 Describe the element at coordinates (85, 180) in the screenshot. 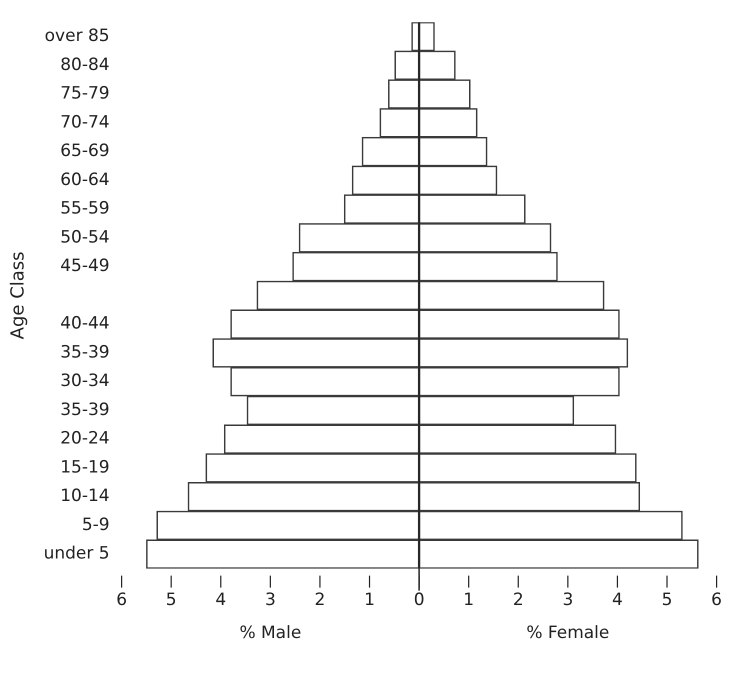

I see `y-tick-label: 60-64` at that location.